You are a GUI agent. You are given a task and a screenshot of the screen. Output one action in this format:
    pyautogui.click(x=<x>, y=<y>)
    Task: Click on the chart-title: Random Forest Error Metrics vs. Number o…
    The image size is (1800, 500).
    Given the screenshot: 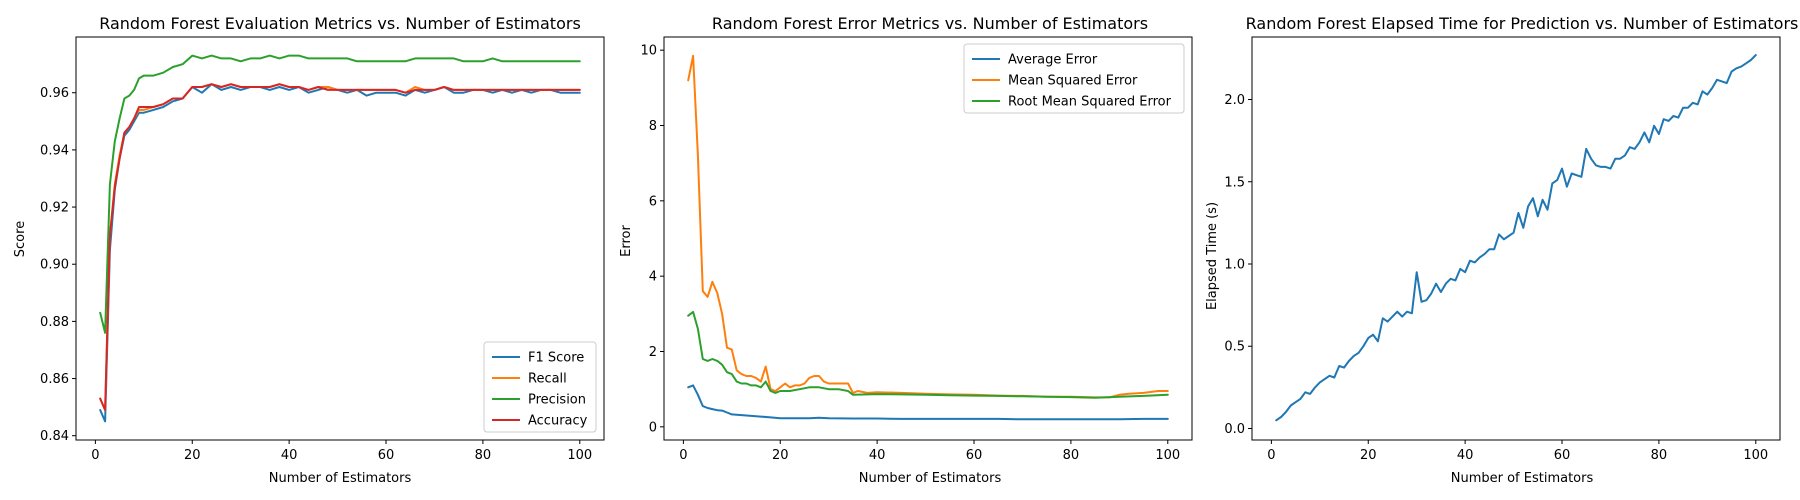 What is the action you would take?
    pyautogui.click(x=930, y=23)
    